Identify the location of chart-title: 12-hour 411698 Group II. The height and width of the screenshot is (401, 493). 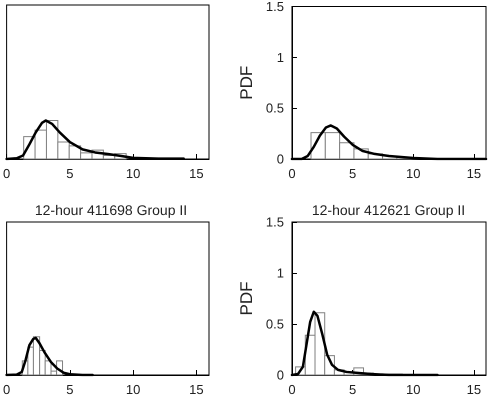
(111, 210).